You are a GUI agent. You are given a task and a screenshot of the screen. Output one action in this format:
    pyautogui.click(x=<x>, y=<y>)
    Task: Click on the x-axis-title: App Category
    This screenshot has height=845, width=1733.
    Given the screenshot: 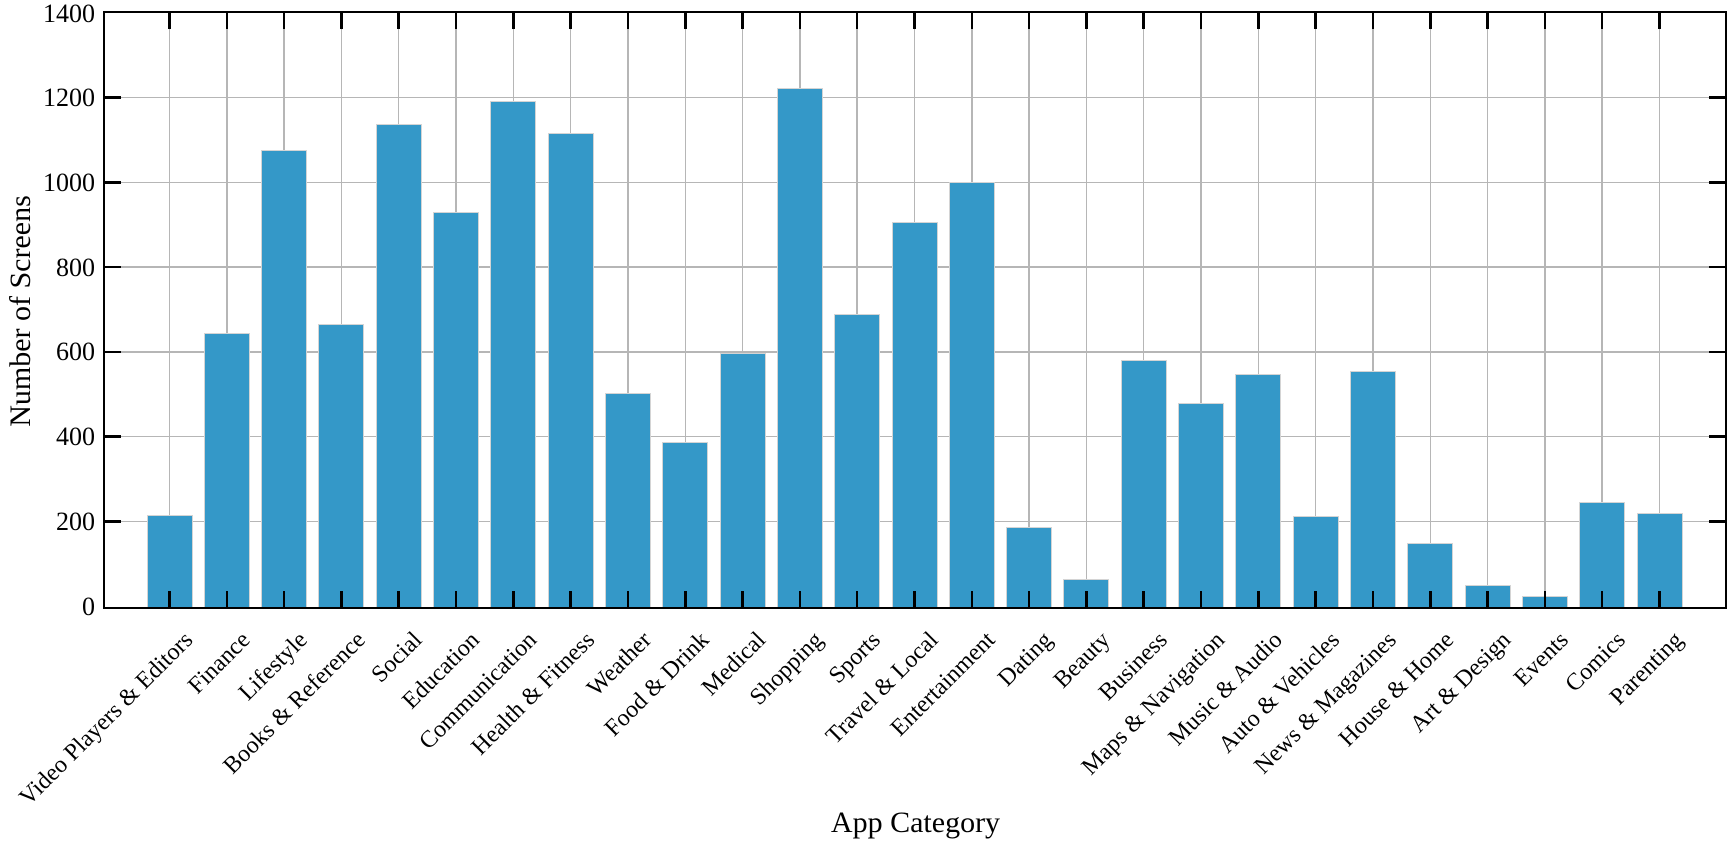 What is the action you would take?
    pyautogui.click(x=915, y=822)
    